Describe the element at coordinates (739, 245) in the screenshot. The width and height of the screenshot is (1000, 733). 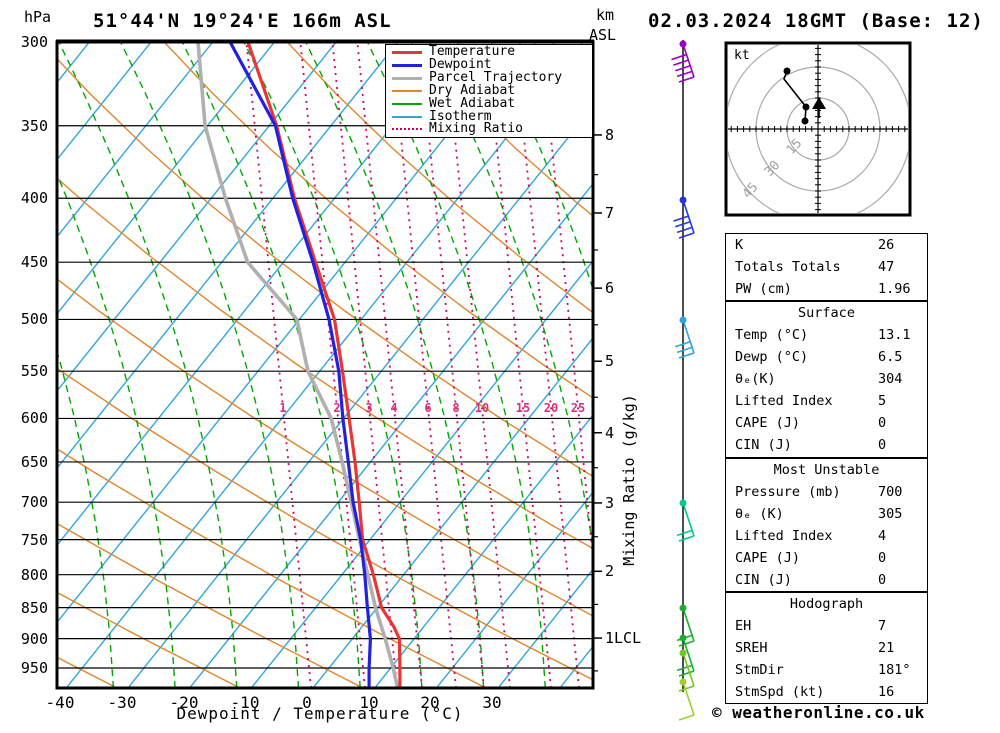
I see `stat-label: K` at that location.